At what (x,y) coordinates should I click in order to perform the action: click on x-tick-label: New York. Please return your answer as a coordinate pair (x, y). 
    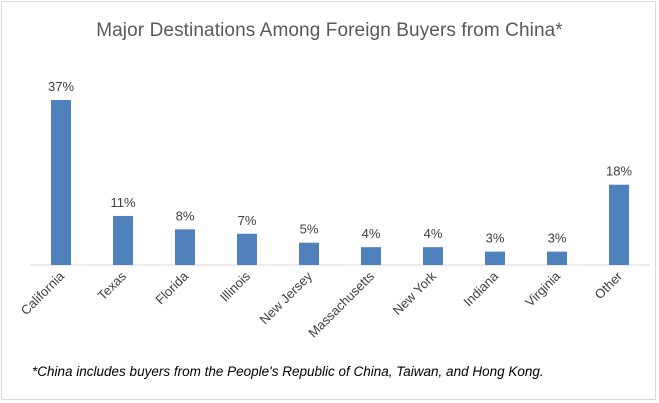
    Looking at the image, I should click on (415, 293).